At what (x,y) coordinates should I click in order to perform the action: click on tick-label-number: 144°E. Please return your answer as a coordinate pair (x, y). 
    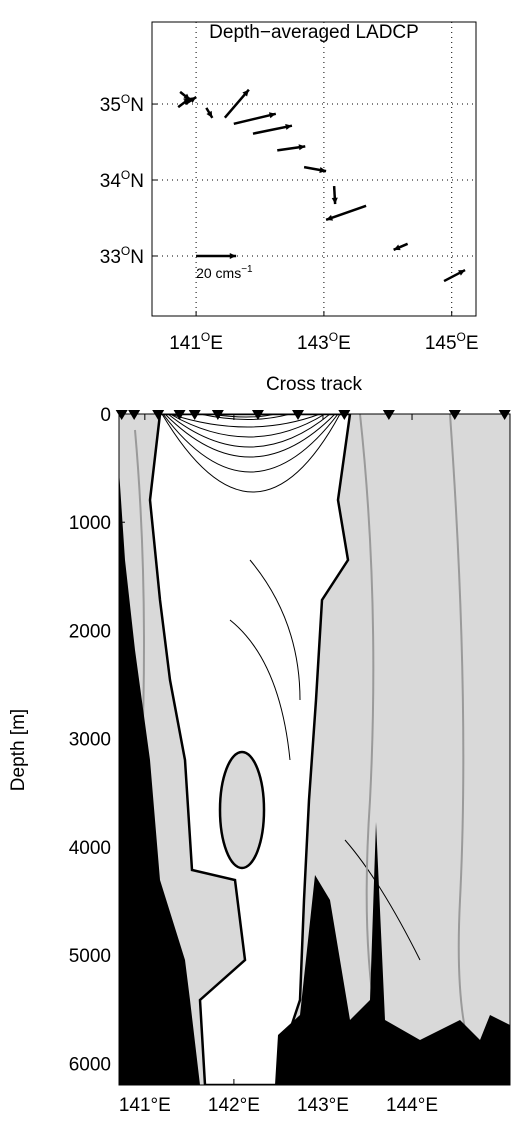
    Looking at the image, I should click on (412, 1105).